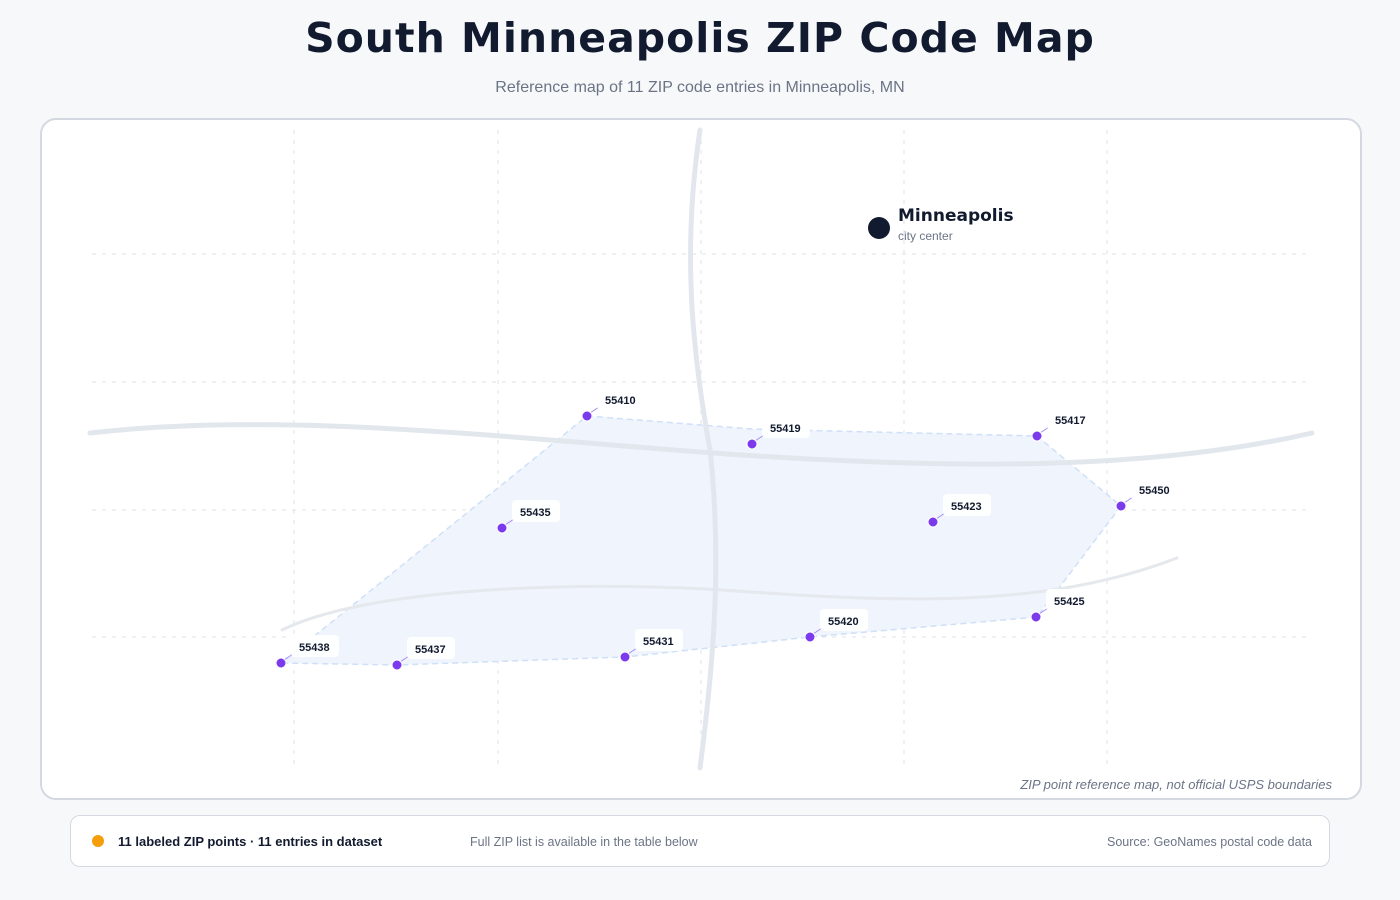  I want to click on zip-point-55410: 55410, so click(613, 405).